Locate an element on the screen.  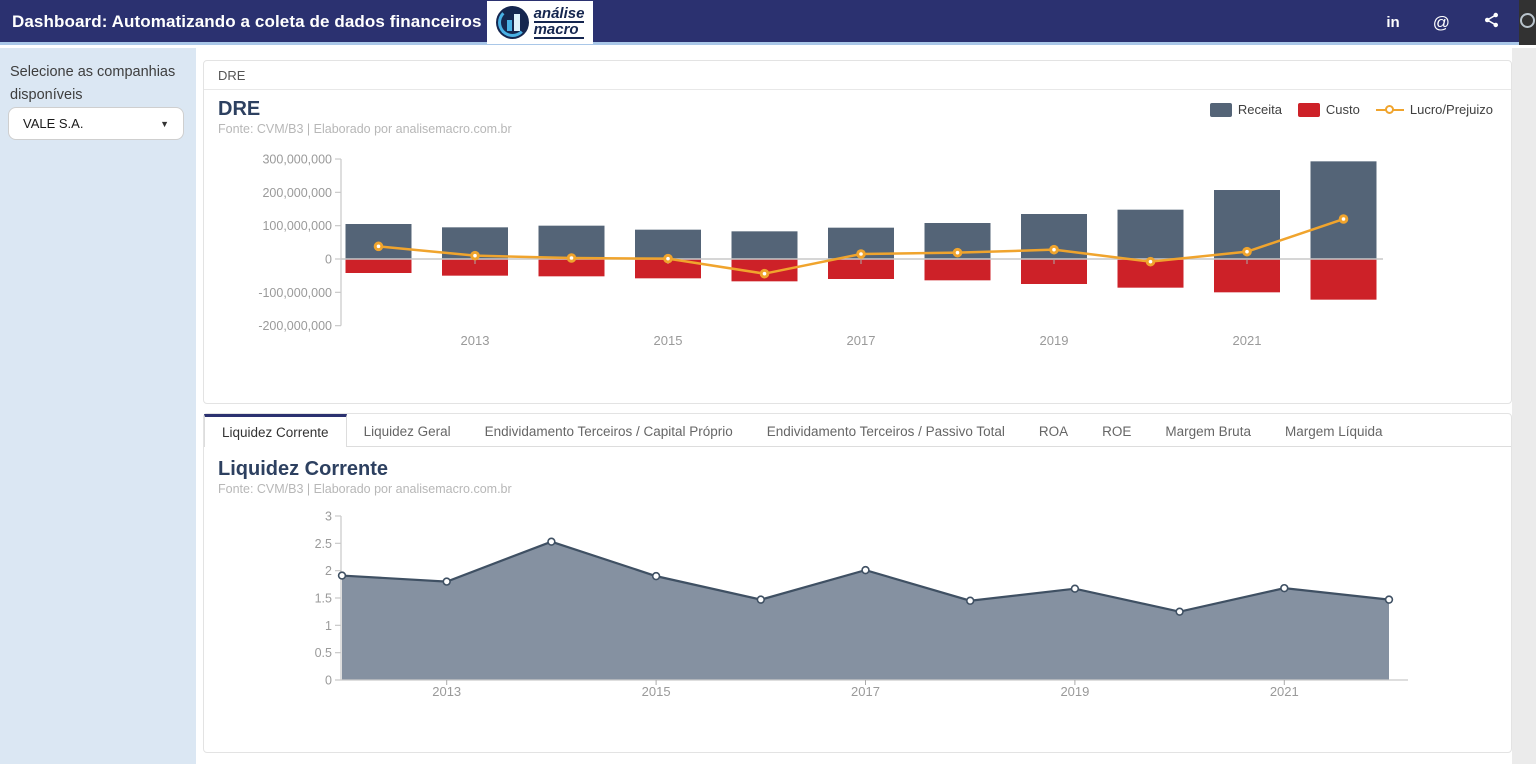
dre-card-tab-label: DRE is located at coordinates (232, 75).